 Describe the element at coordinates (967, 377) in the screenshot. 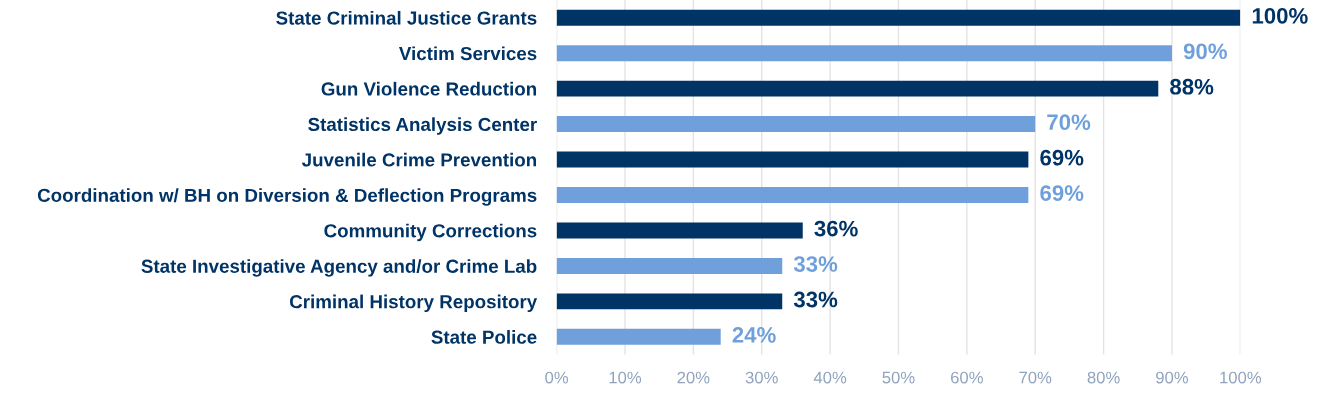

I see `x-tick-label: 60%` at that location.